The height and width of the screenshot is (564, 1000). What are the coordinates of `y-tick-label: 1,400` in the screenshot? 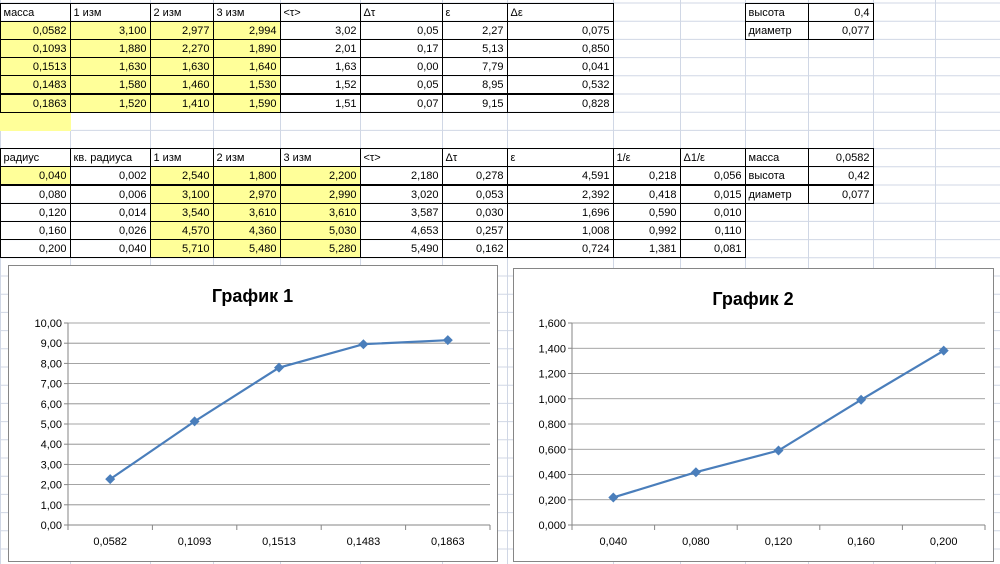 It's located at (552, 349).